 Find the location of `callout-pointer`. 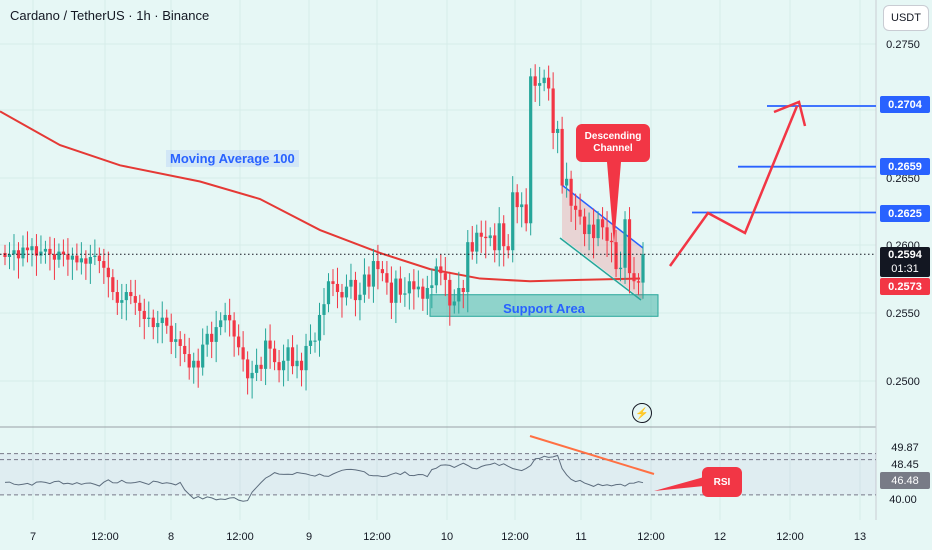

callout-pointer is located at coordinates (614, 203).